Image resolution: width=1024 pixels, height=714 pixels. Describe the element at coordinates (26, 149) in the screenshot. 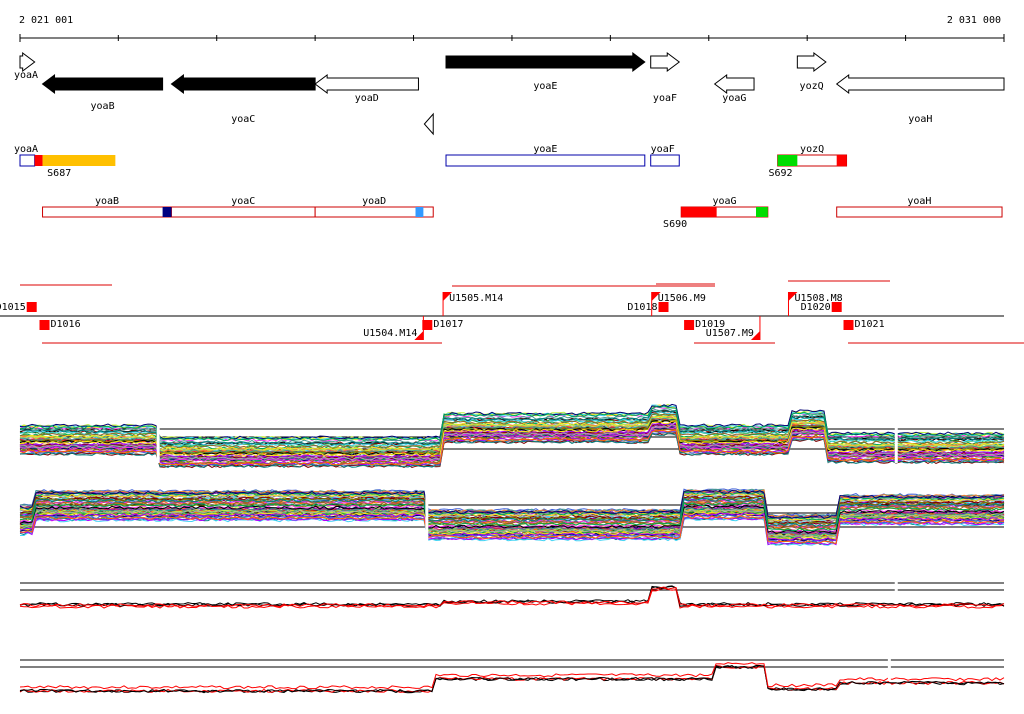

I see `feature-label: yoaA` at that location.